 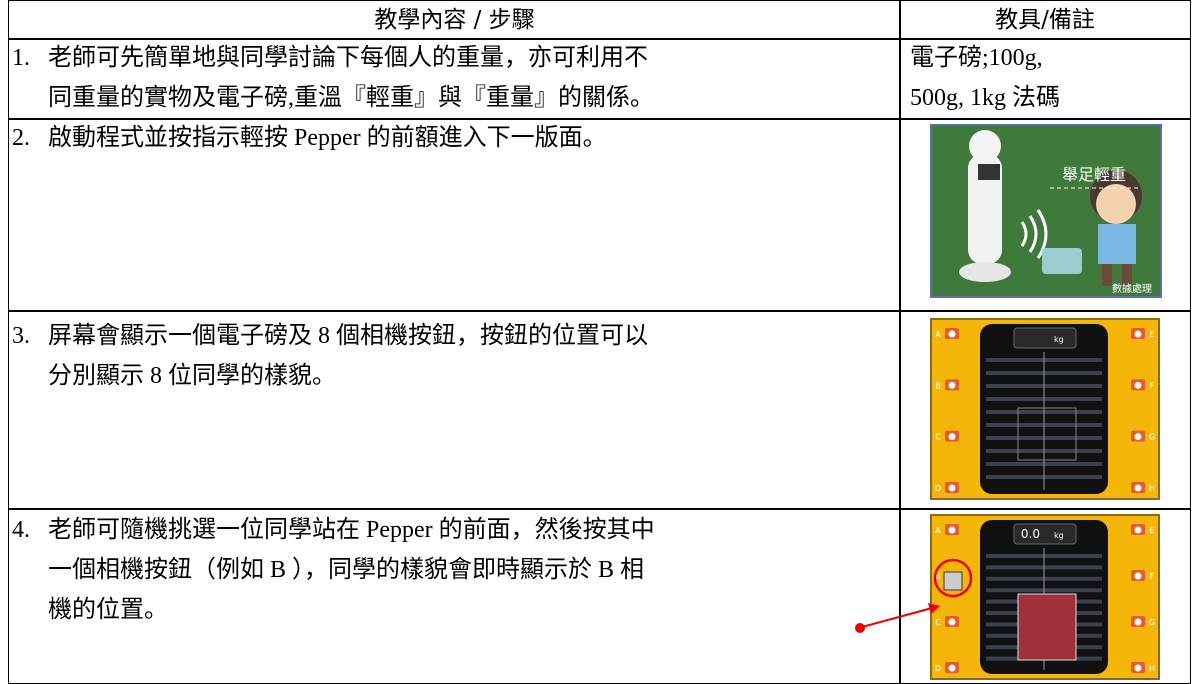 I want to click on scale-screen: kg A B C D E F G H, so click(x=1045, y=409).